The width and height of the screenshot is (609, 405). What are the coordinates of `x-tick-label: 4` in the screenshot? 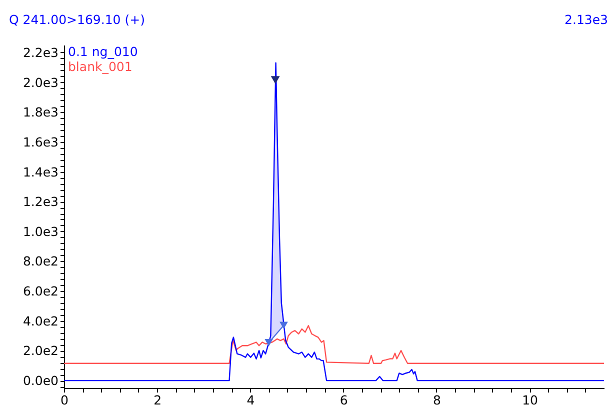 It's located at (250, 398).